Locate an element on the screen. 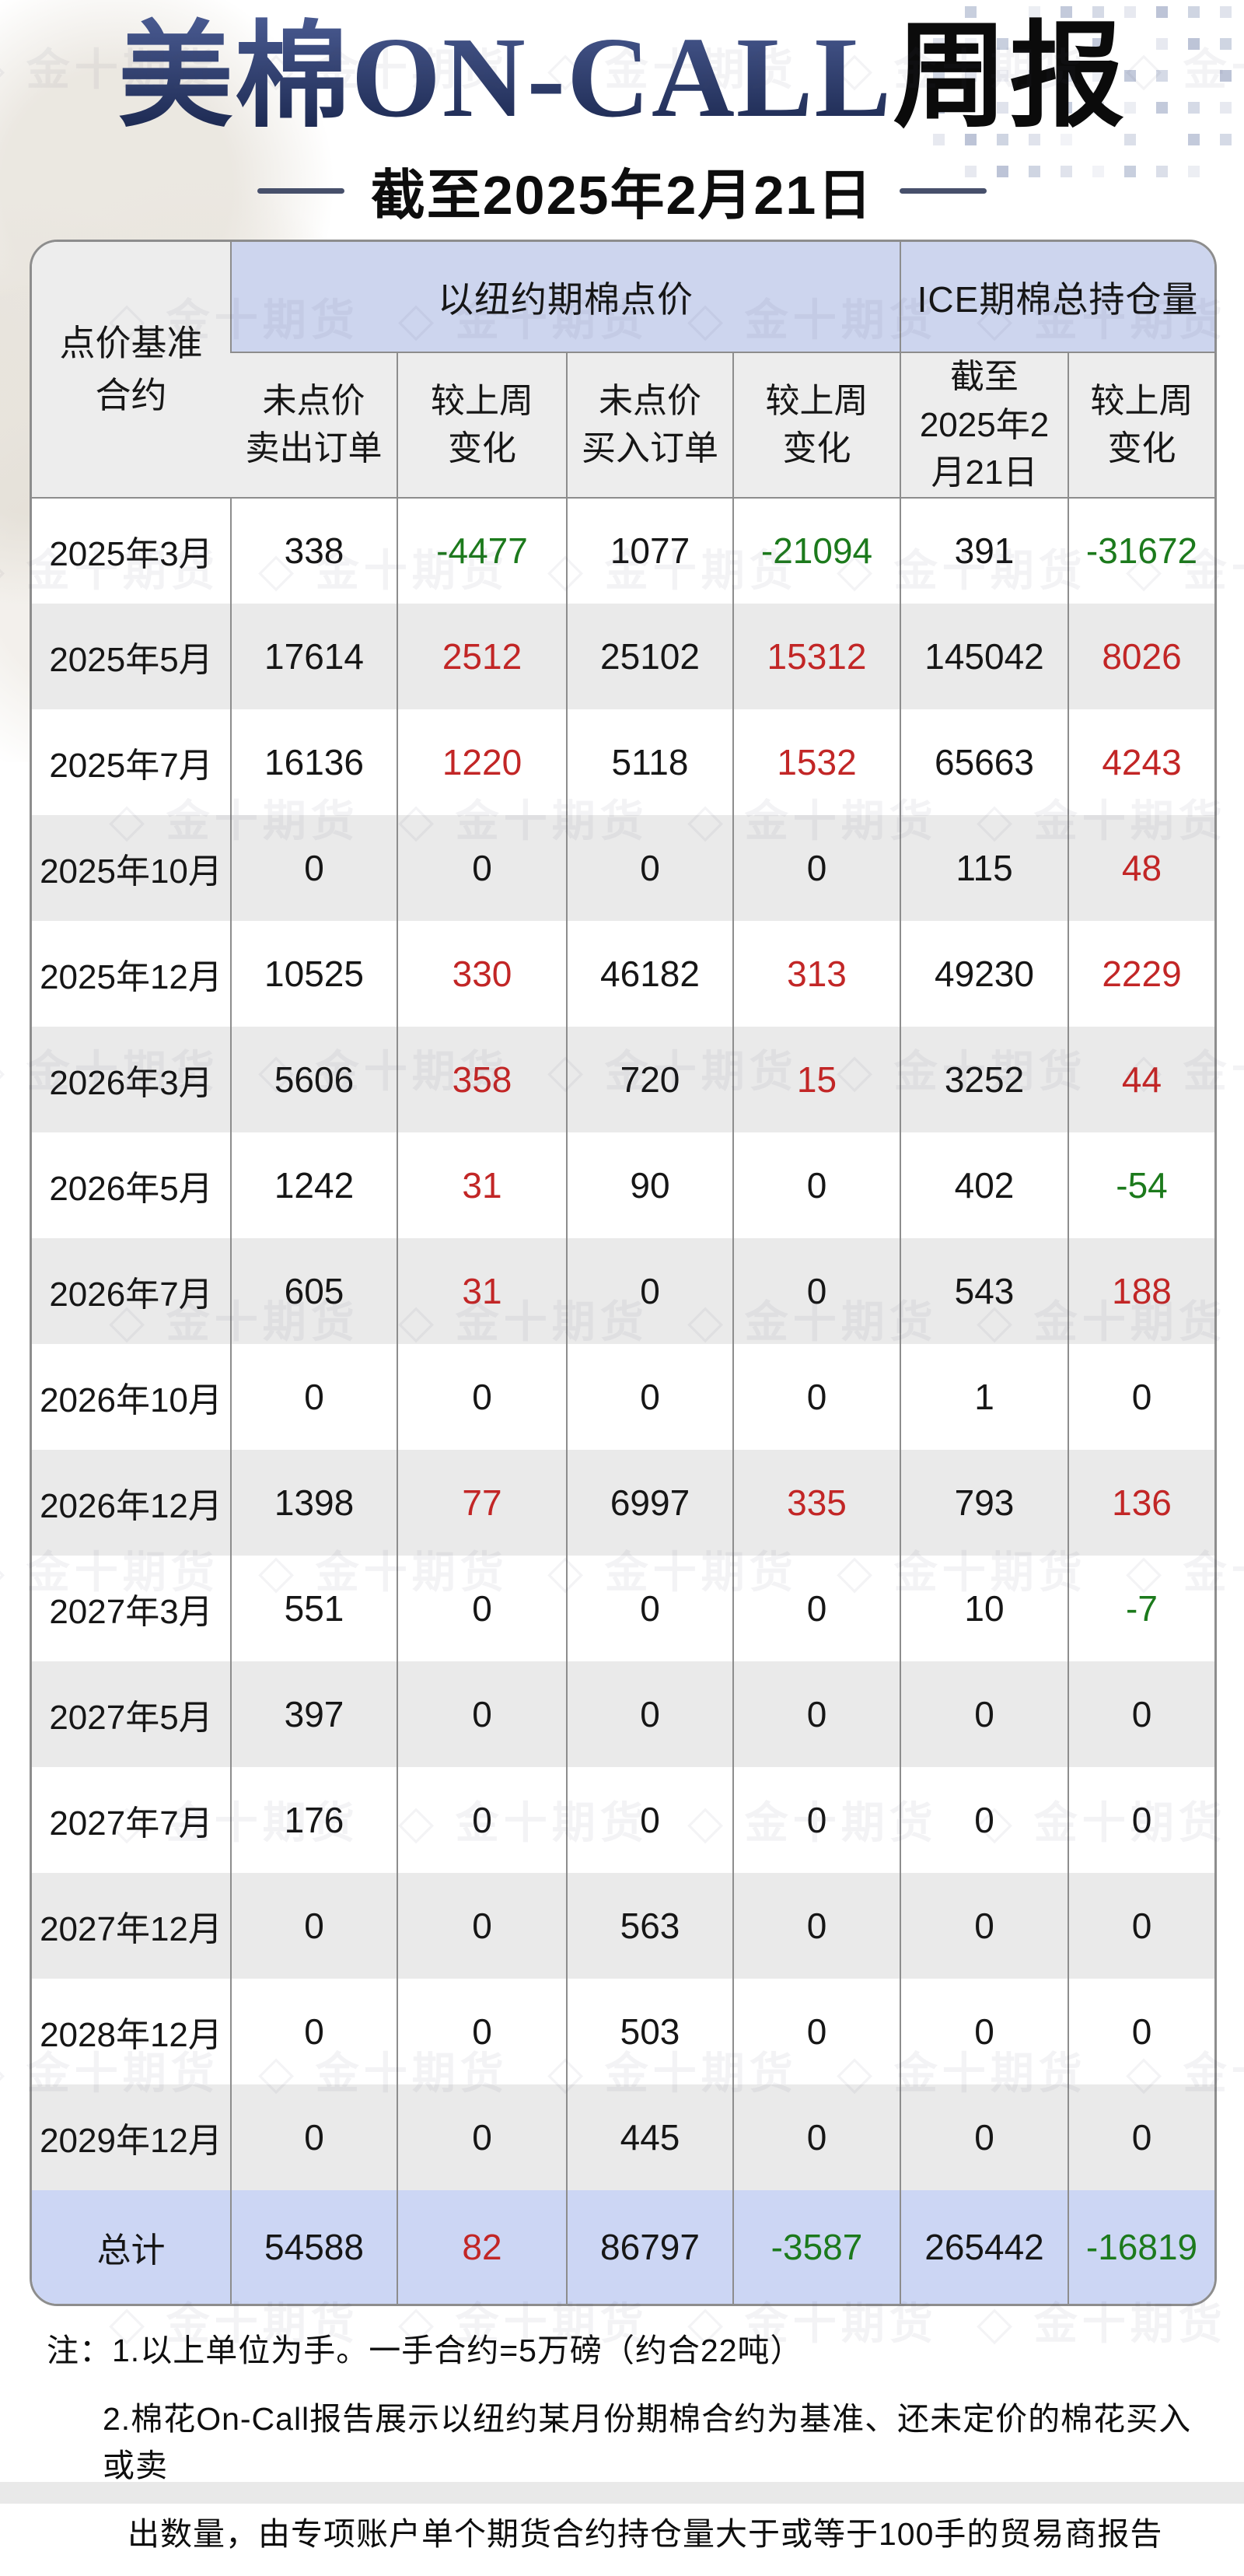 The height and width of the screenshot is (2576, 1244). value-cell: 551 is located at coordinates (313, 1608).